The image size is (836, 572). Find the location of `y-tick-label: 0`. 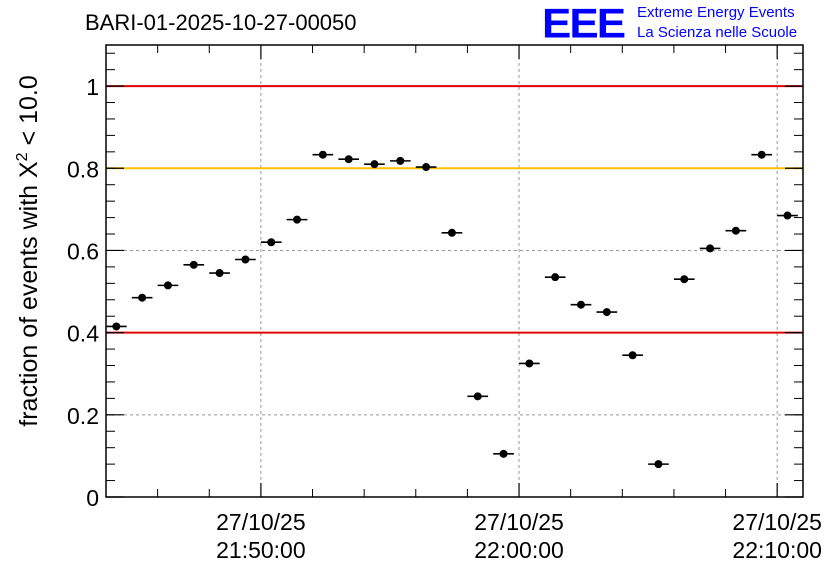

y-tick-label: 0 is located at coordinates (92, 498).